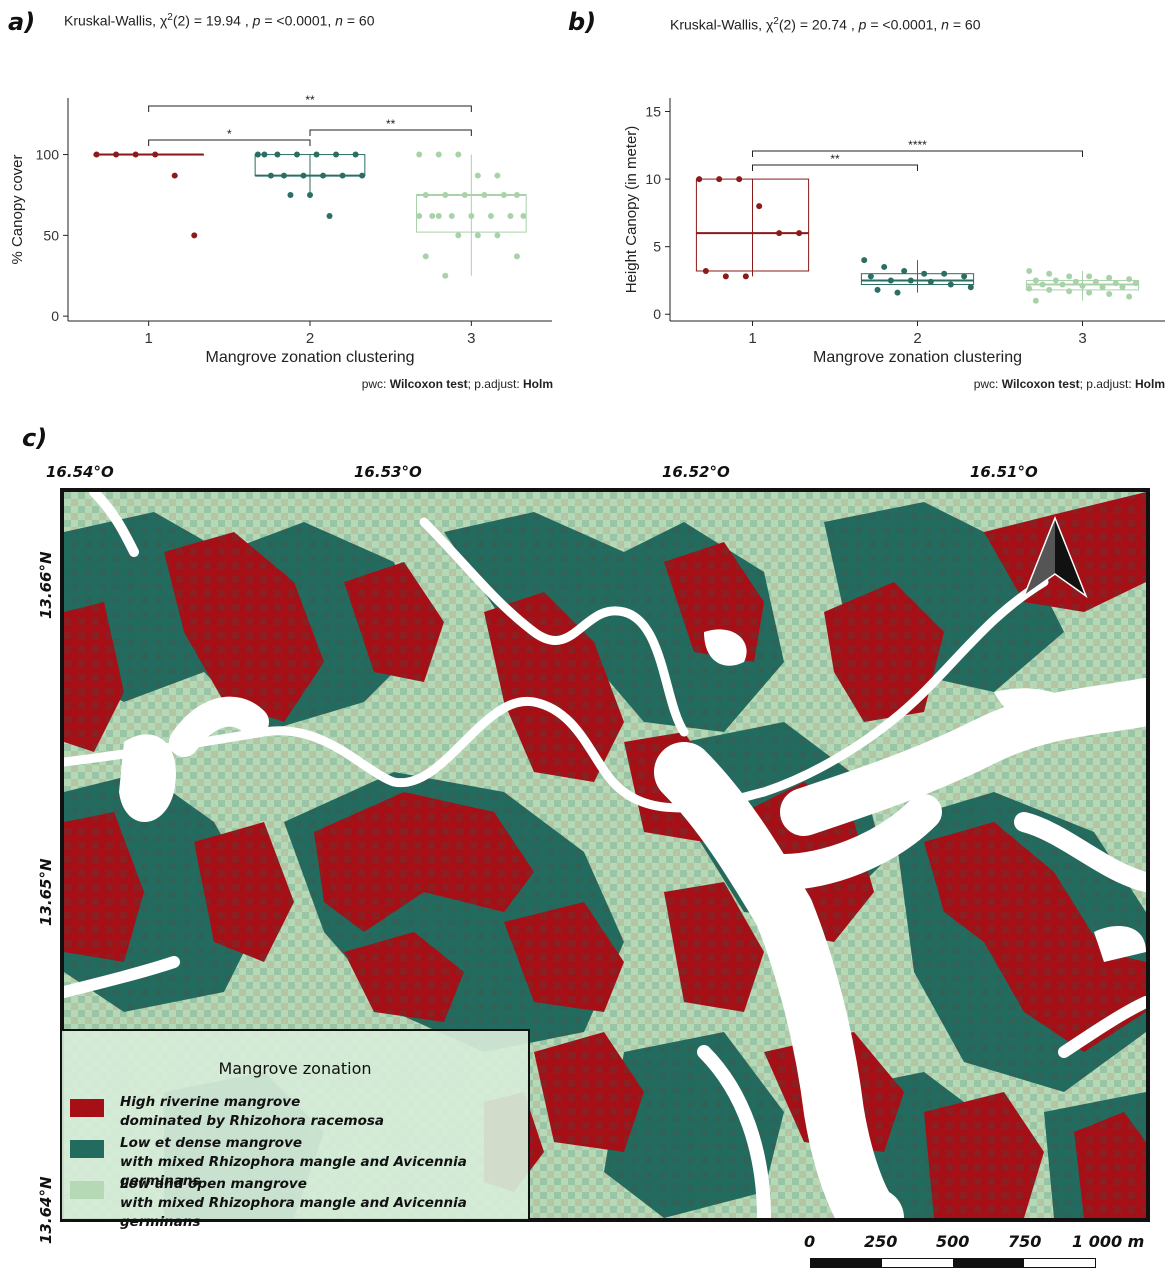 Image resolution: width=1170 pixels, height=1268 pixels. What do you see at coordinates (295, 1068) in the screenshot?
I see `legend-title: Mangrove zonation` at bounding box center [295, 1068].